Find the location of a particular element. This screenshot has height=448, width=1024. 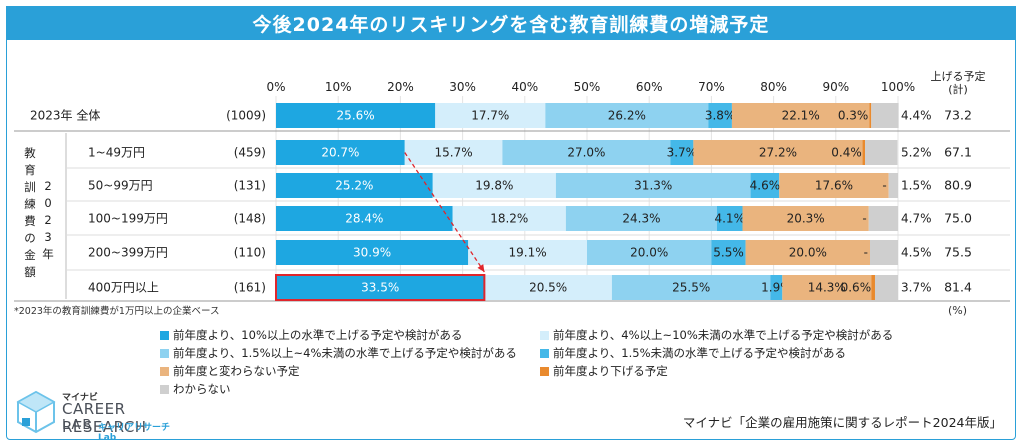

data-label: 20.3% is located at coordinates (806, 219).